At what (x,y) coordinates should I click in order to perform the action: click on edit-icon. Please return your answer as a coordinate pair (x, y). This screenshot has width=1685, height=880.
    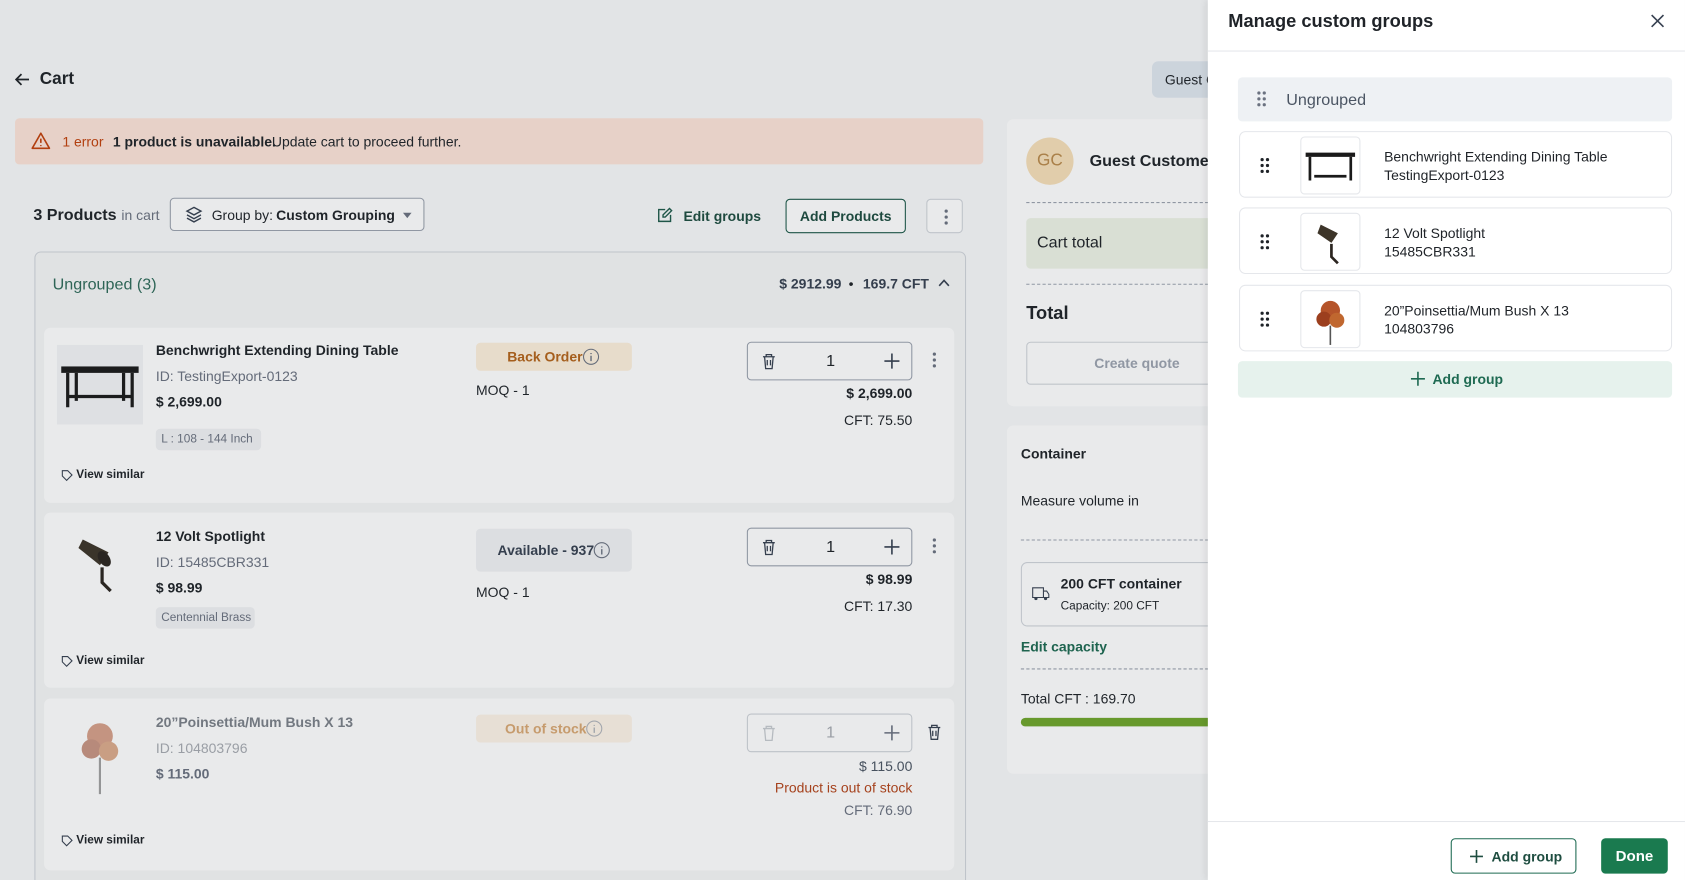
    Looking at the image, I should click on (665, 215).